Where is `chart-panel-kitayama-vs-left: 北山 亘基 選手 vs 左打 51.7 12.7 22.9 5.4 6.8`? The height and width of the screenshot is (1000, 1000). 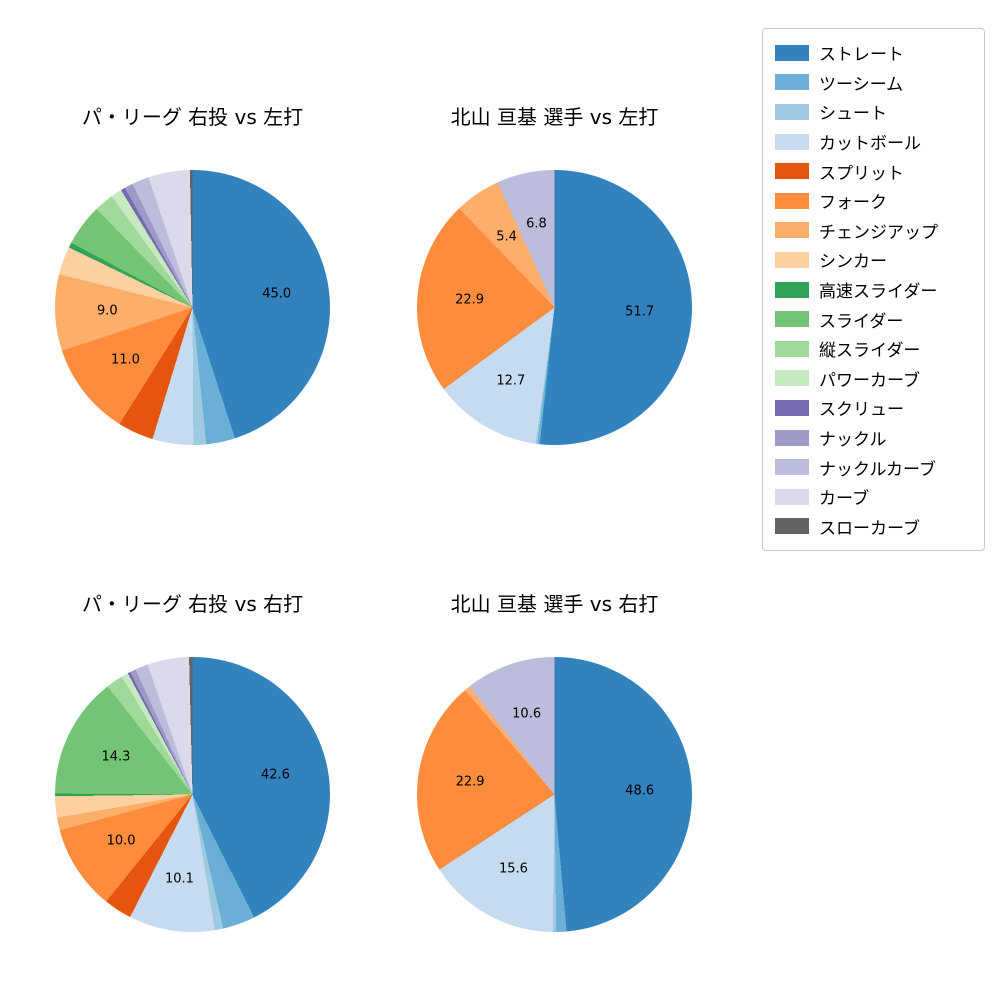
chart-panel-kitayama-vs-left: 北山 亘基 選手 vs 左打 51.7 12.7 22.9 5.4 6.8 is located at coordinates (554, 274).